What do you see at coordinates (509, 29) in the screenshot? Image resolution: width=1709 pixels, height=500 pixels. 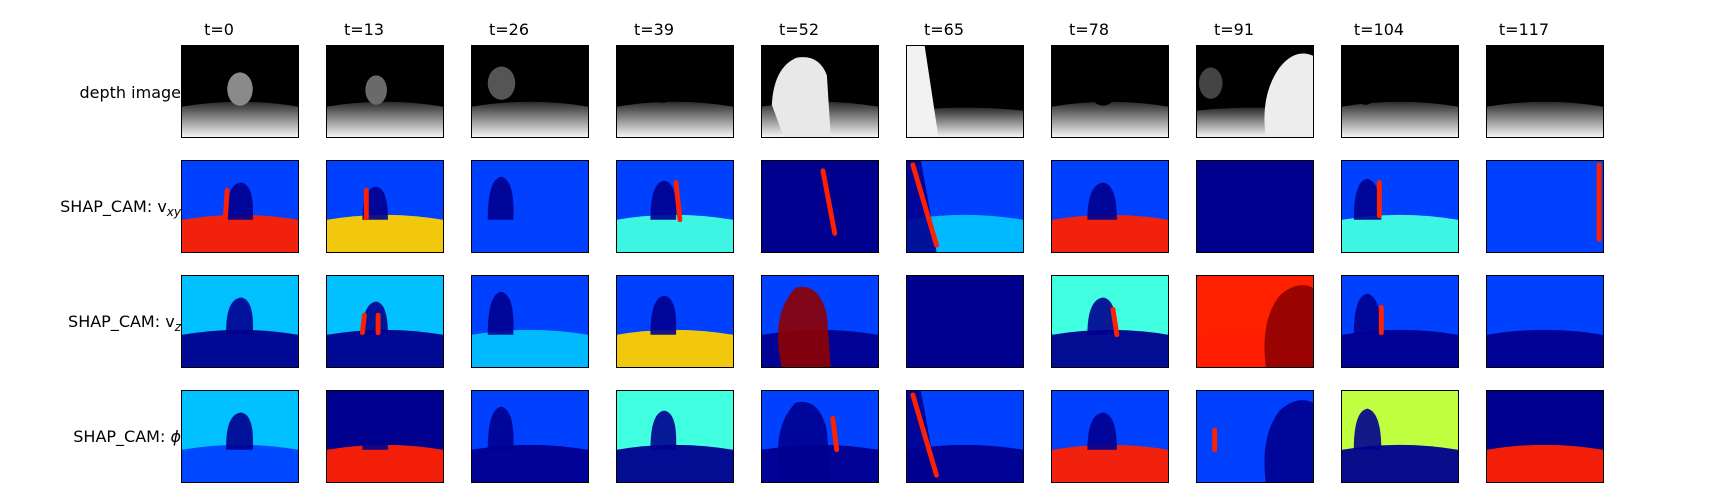 I see `column-title: t=26` at bounding box center [509, 29].